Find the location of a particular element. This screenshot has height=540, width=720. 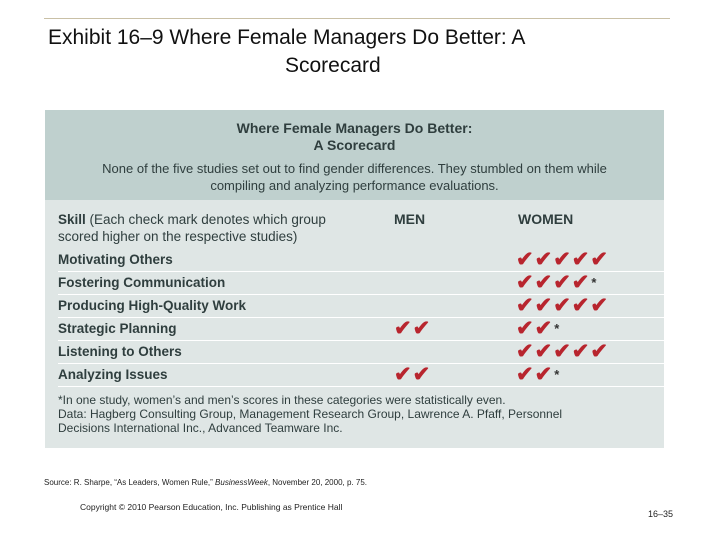

women-check-icons: ✔✔✔✔* is located at coordinates (556, 283).